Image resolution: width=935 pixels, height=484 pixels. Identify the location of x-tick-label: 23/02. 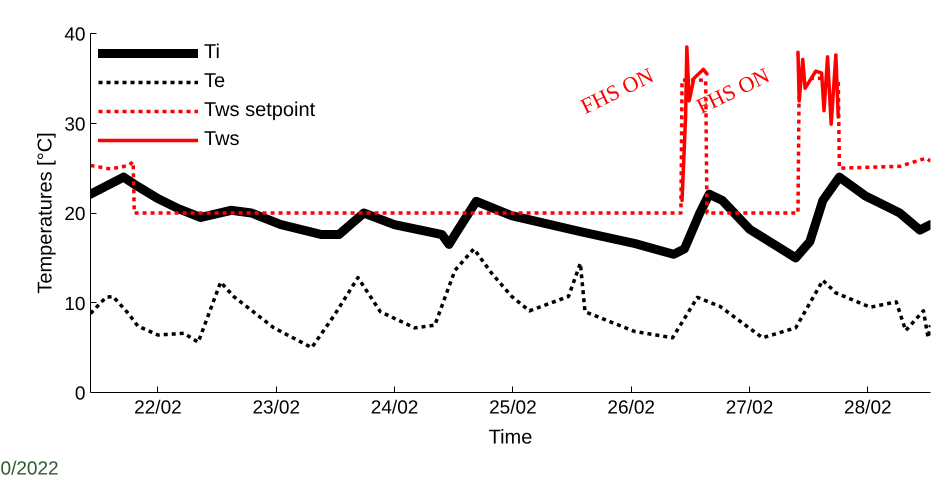
(276, 408).